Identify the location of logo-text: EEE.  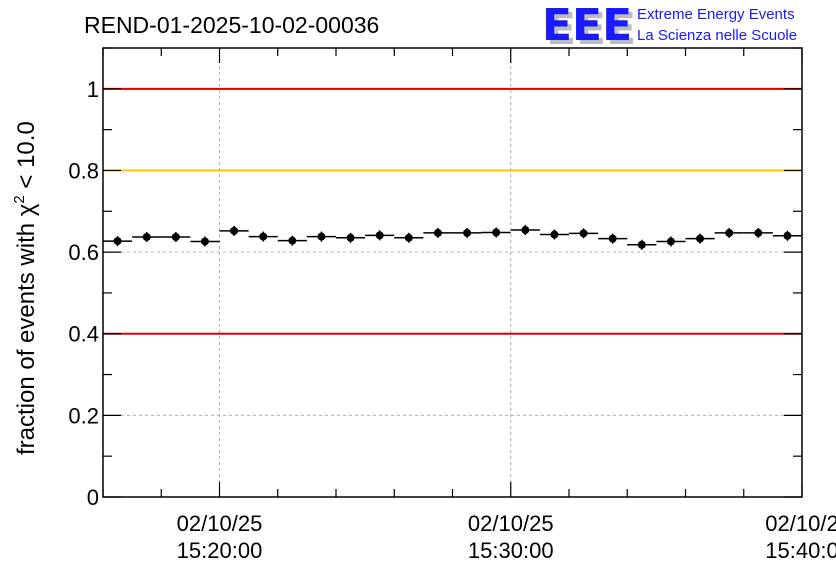
(587, 25).